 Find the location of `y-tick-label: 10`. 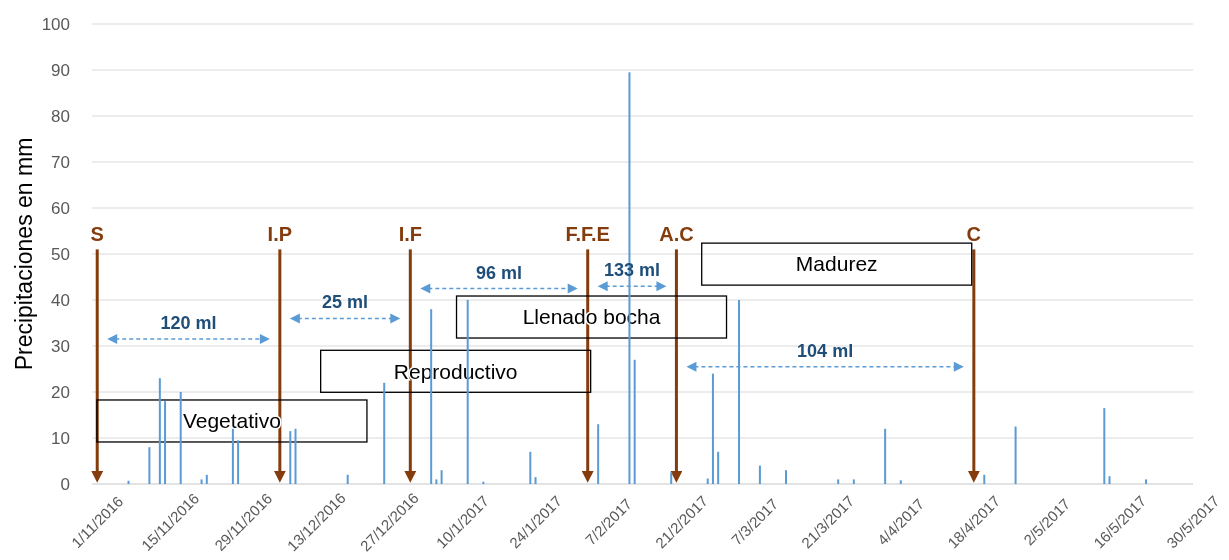

y-tick-label: 10 is located at coordinates (60, 438).